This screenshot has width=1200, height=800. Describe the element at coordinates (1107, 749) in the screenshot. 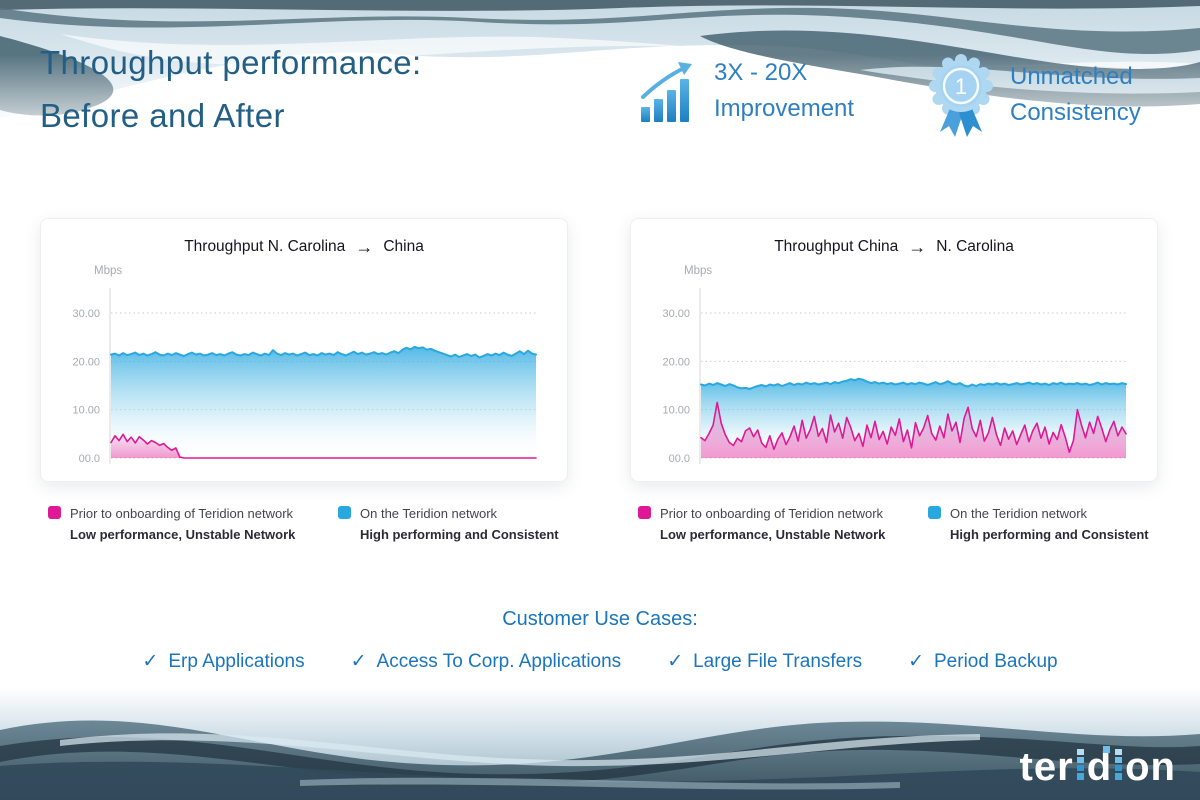

I see `logo-d-cap-icon` at that location.